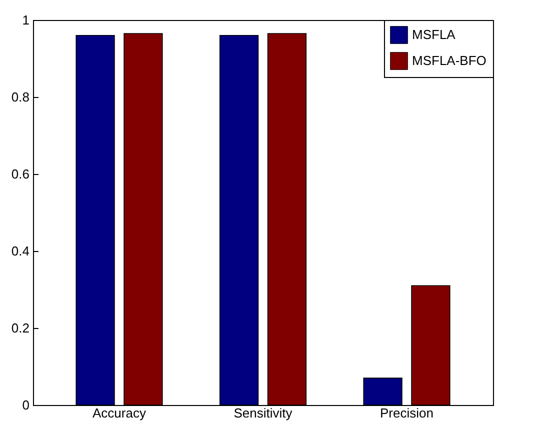 This screenshot has height=439, width=534. What do you see at coordinates (119, 413) in the screenshot?
I see `x-tick-label: Accuracy` at bounding box center [119, 413].